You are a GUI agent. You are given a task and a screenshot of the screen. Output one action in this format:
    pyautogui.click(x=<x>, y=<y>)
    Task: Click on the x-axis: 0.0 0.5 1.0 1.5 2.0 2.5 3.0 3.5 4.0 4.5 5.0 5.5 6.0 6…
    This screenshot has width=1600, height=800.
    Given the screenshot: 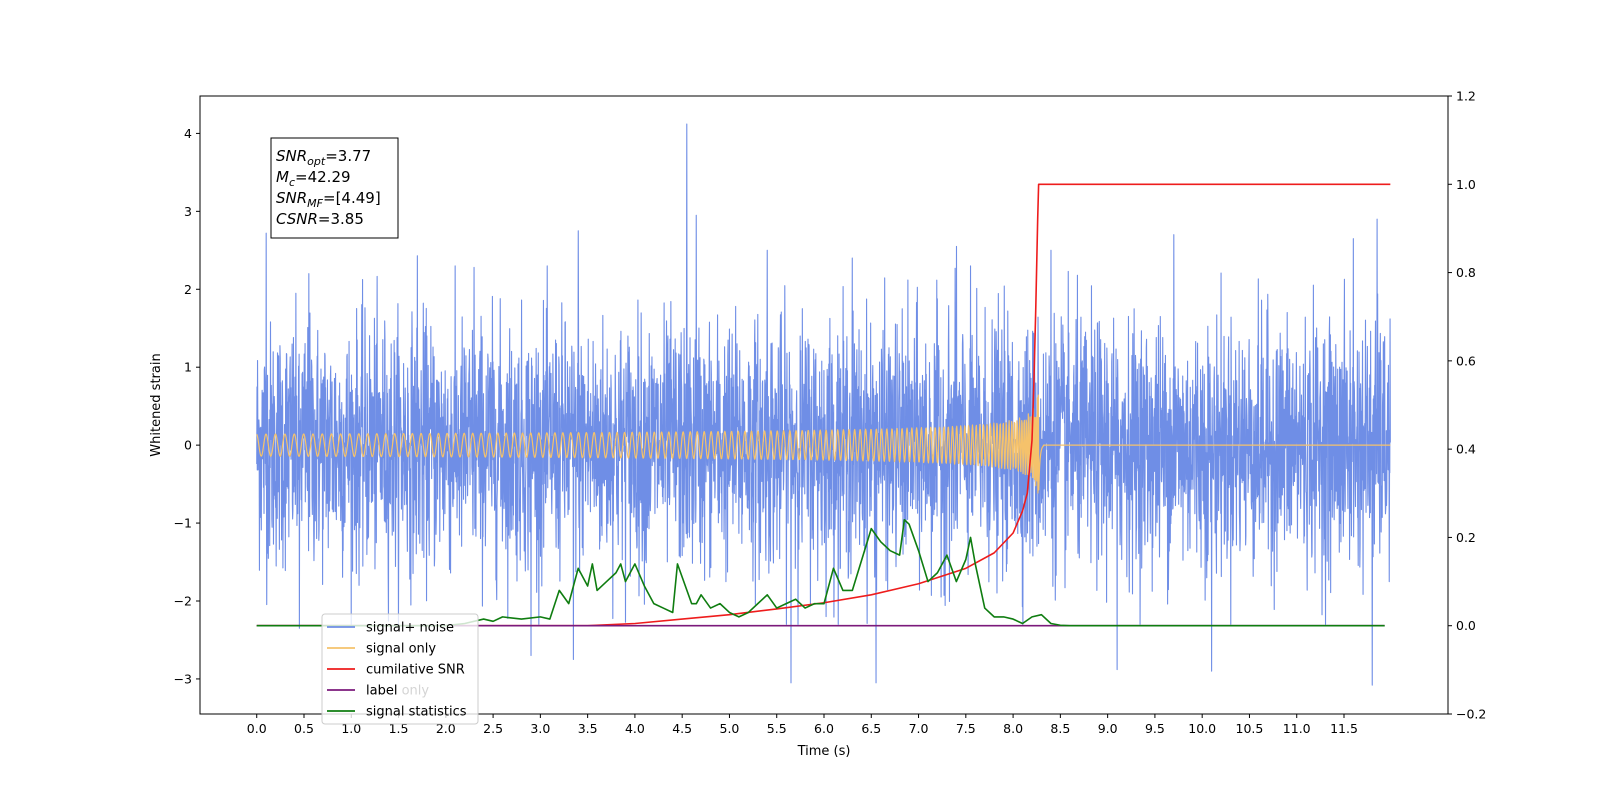 What is the action you would take?
    pyautogui.click(x=802, y=725)
    